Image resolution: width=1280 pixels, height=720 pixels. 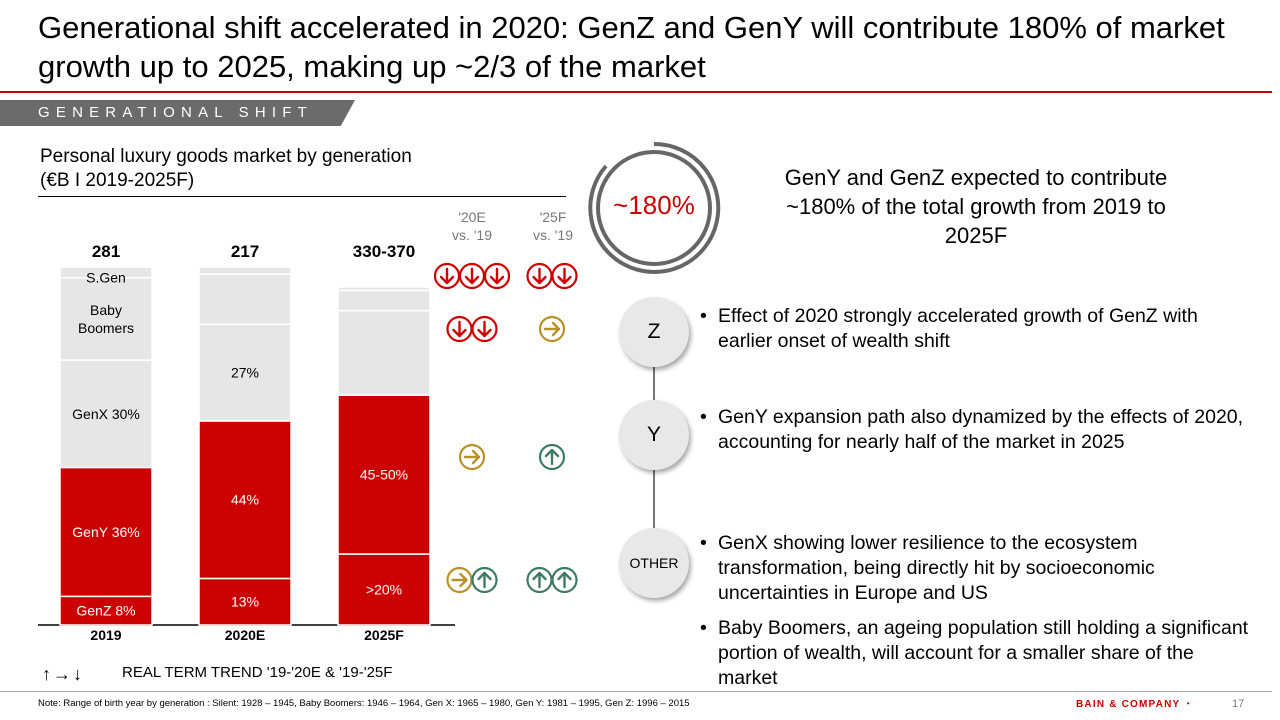 I want to click on node-other: OTHER, so click(x=654, y=563).